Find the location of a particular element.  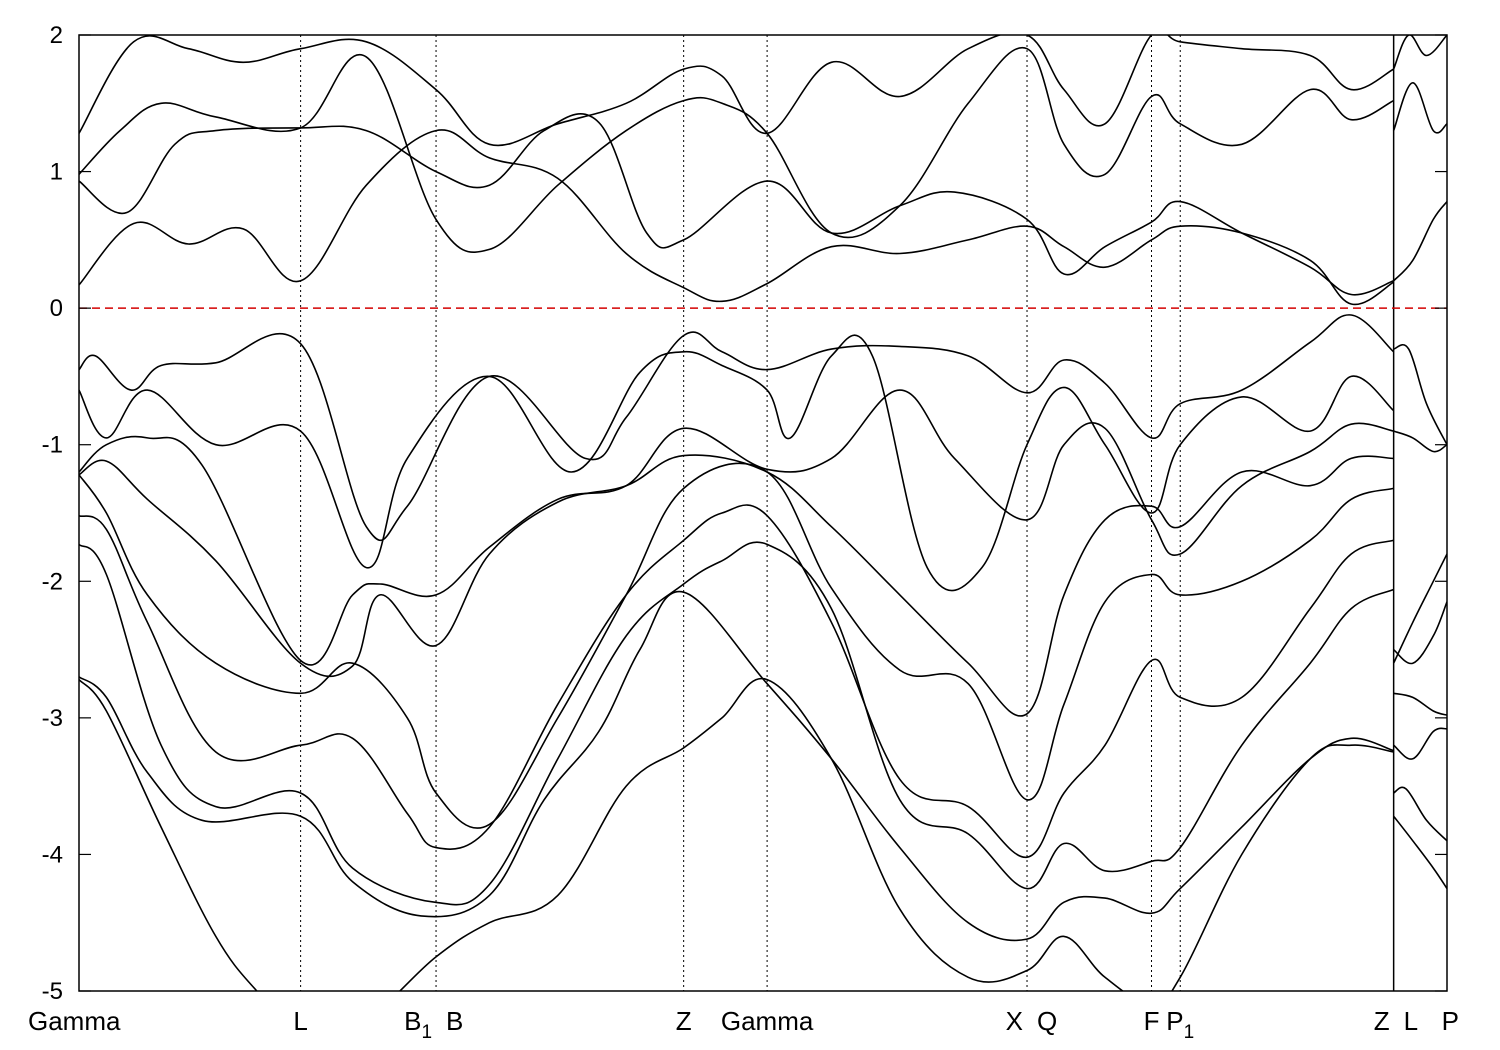

y-tick-label-4: -2 is located at coordinates (52, 581).